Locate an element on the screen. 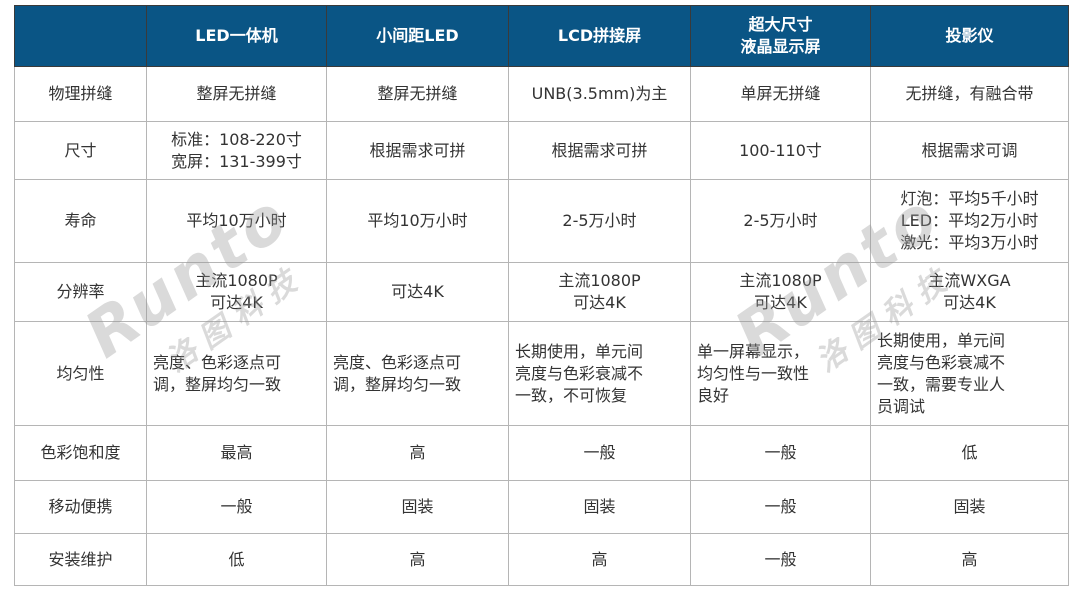 This screenshot has height=595, width=1080. table-cell: 灯泡：平均5千小时 LED：平均2万小时 激光：平均3万小时 is located at coordinates (969, 221).